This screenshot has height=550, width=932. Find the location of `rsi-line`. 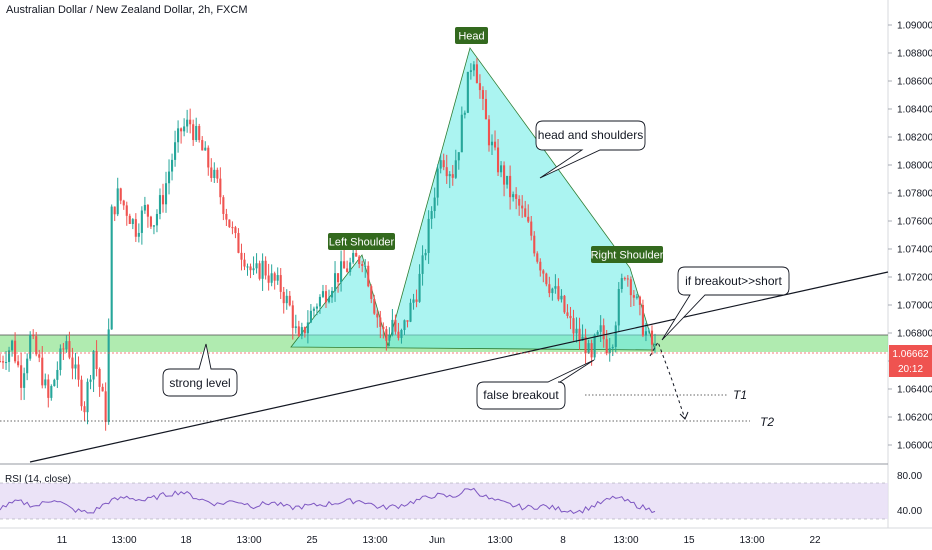

rsi-line is located at coordinates (328, 501).